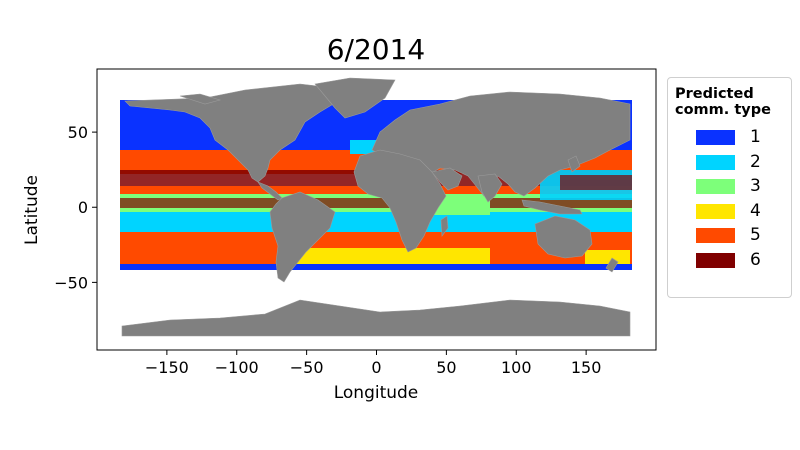 This screenshot has height=450, width=800. I want to click on legend-label: 4, so click(755, 210).